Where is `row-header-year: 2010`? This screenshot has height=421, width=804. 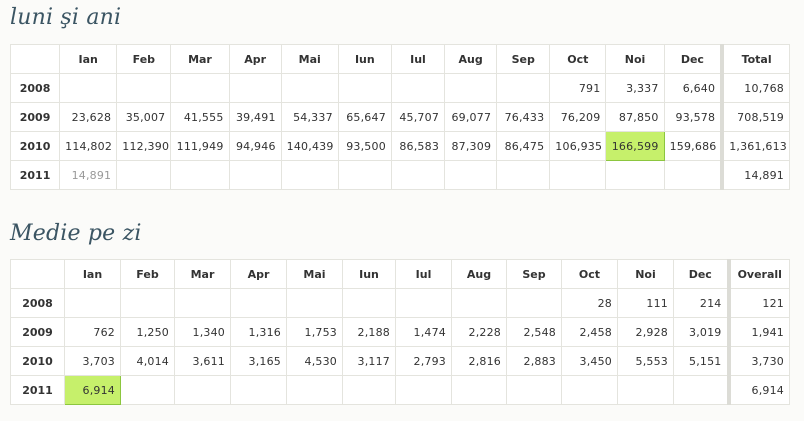
row-header-year: 2010 is located at coordinates (35, 146).